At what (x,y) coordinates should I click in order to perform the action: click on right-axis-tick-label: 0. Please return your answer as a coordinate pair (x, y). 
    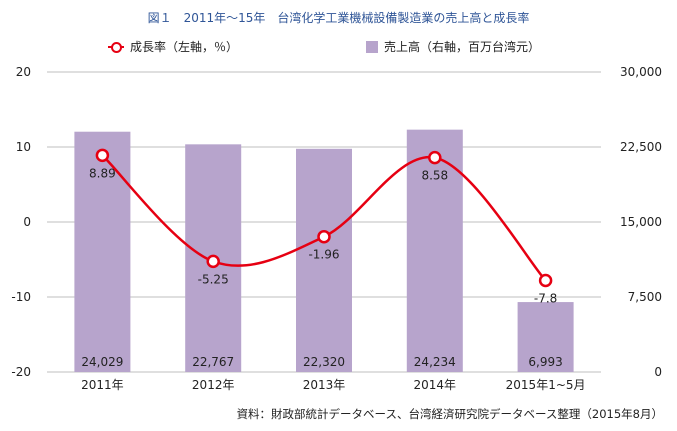
    Looking at the image, I should click on (658, 372).